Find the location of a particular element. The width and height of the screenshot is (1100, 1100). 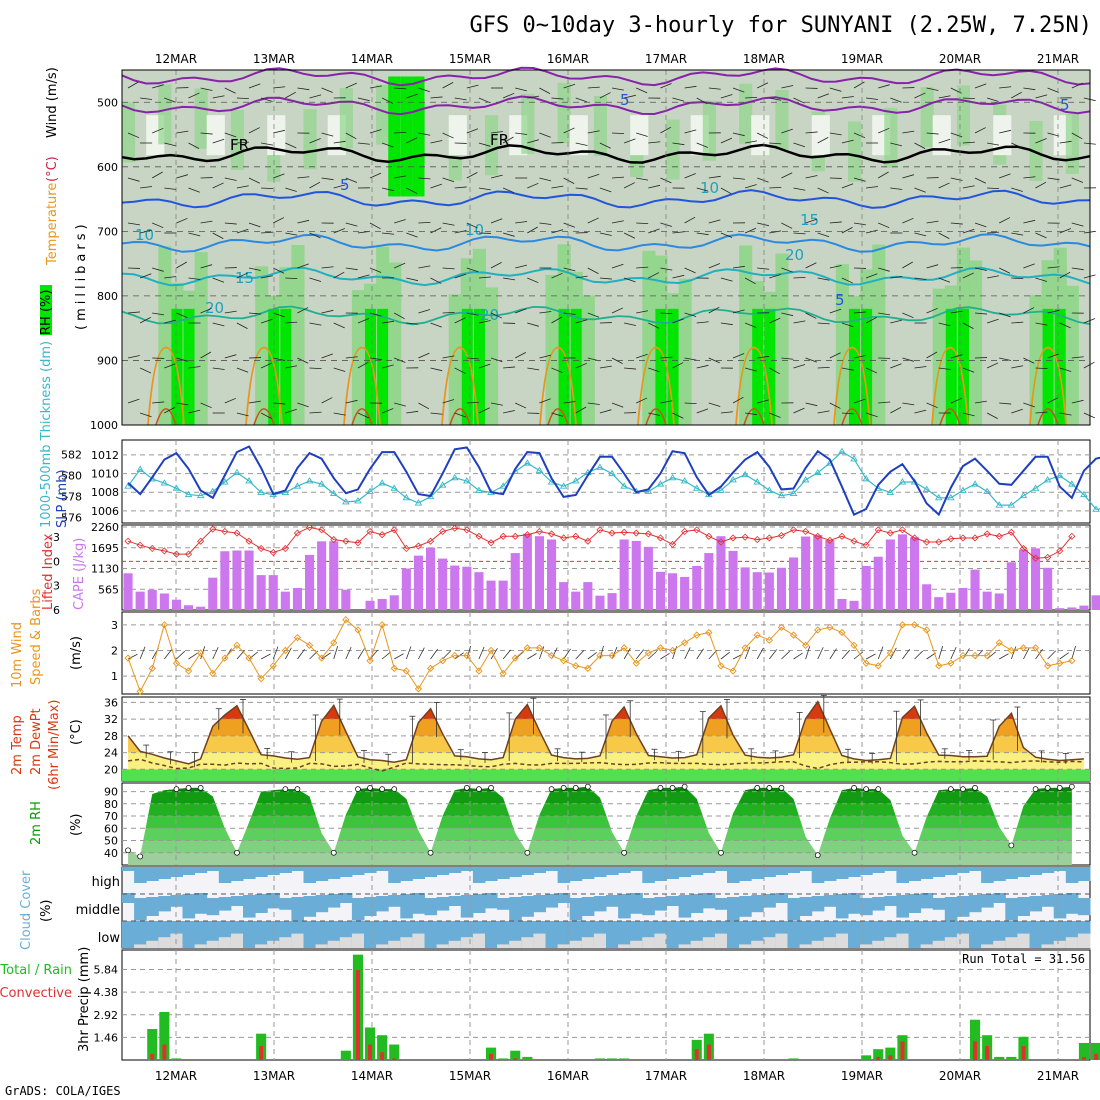

precip-convective-bar is located at coordinates (357, 1015).